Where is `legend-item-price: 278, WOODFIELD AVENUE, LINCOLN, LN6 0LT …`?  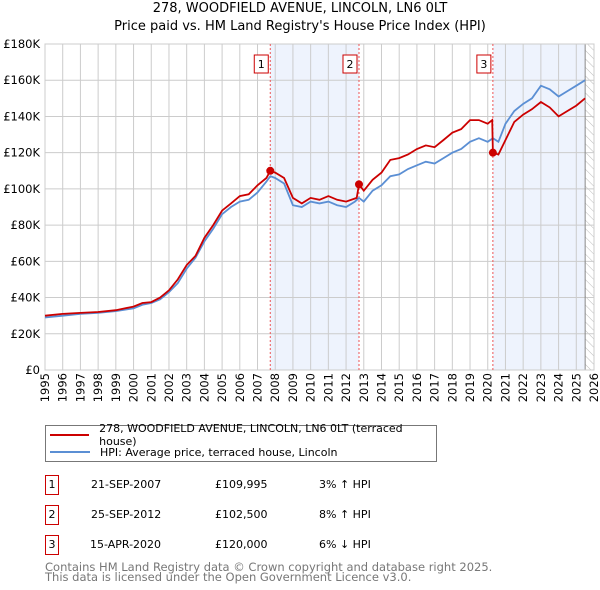
legend-item-price: 278, WOODFIELD AVENUE, LINCOLN, LN6 0LT … is located at coordinates (243, 435).